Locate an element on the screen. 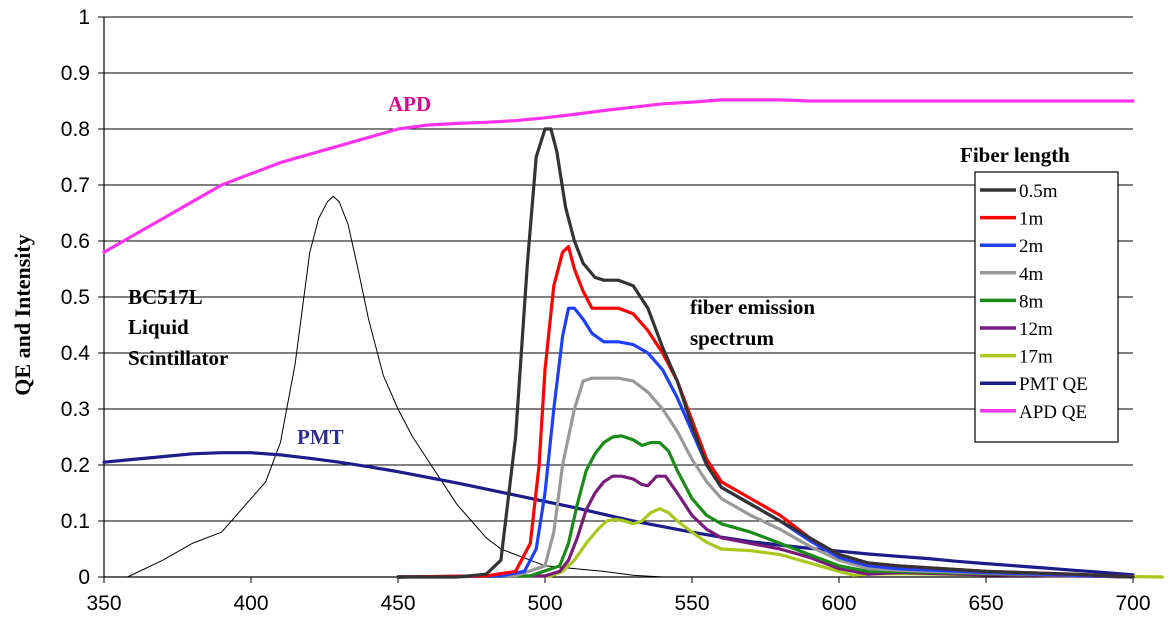 Image resolution: width=1168 pixels, height=632 pixels. x-tick-label: 400 is located at coordinates (250, 603).